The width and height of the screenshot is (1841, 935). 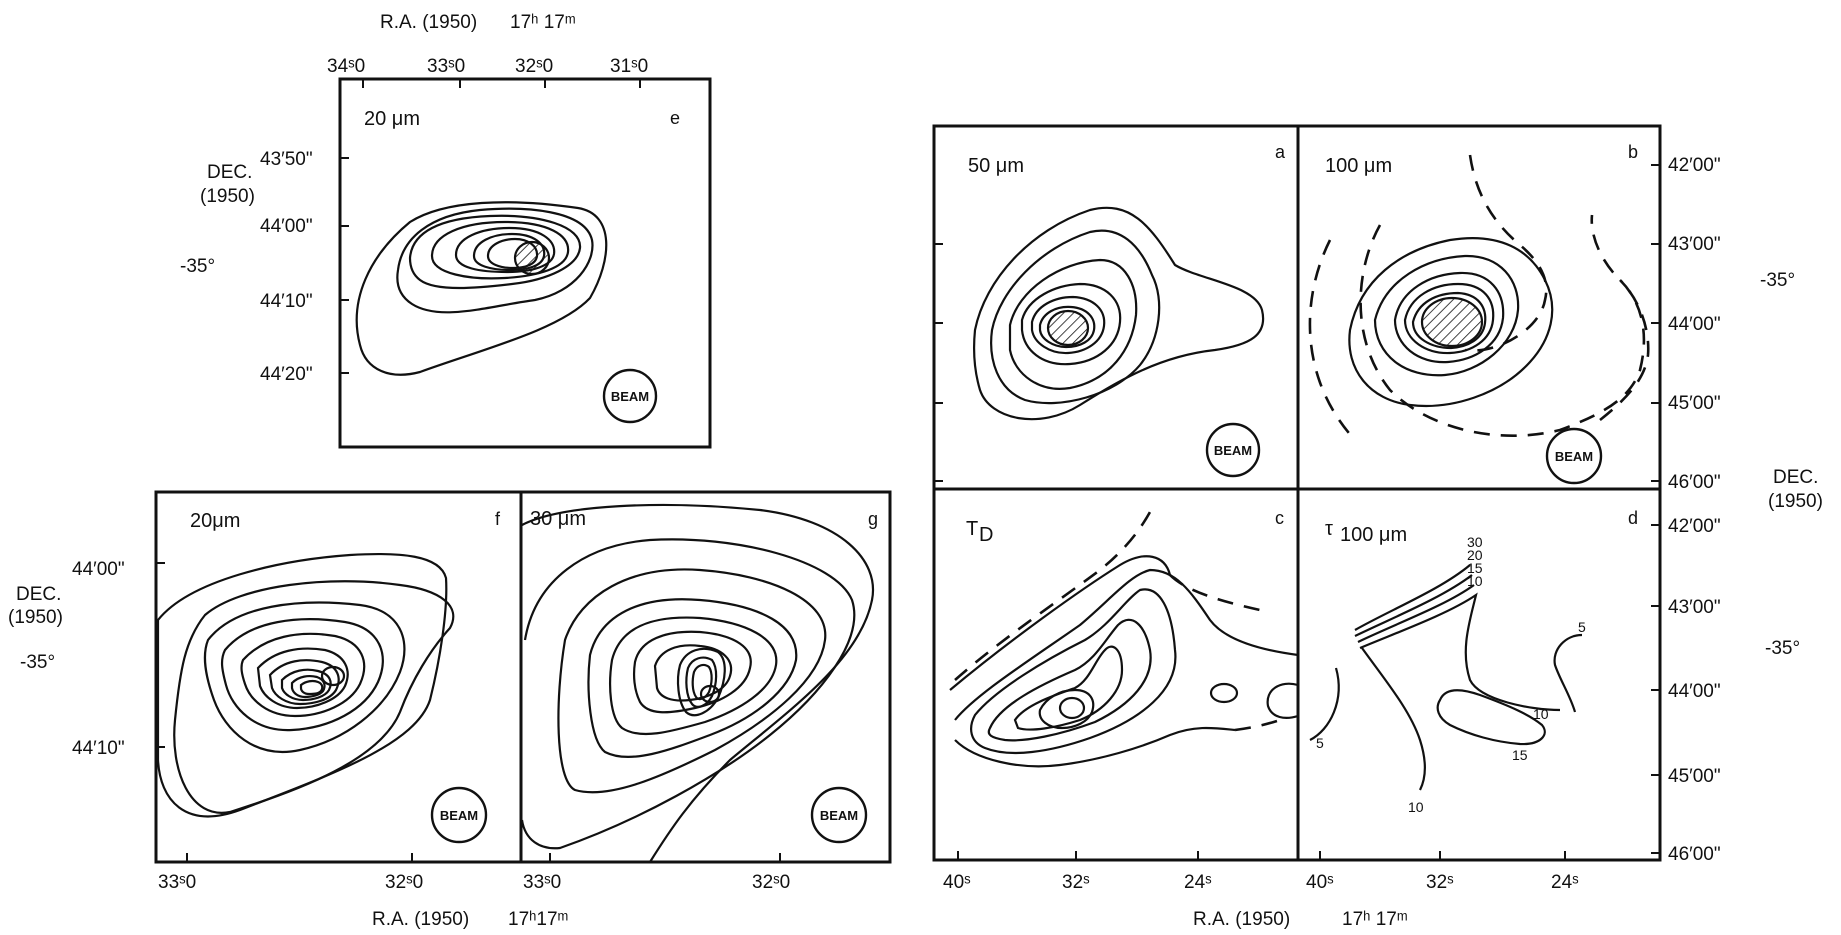 I want to click on panel-c-contours, so click(x=1124, y=639).